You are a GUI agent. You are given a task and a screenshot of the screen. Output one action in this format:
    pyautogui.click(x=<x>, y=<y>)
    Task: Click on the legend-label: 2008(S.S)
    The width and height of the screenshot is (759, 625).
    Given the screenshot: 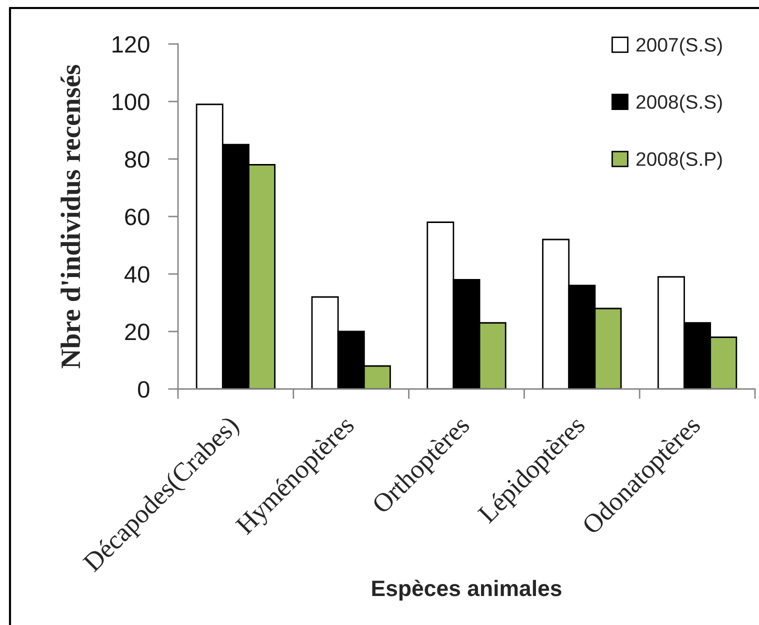 What is the action you would take?
    pyautogui.click(x=679, y=103)
    